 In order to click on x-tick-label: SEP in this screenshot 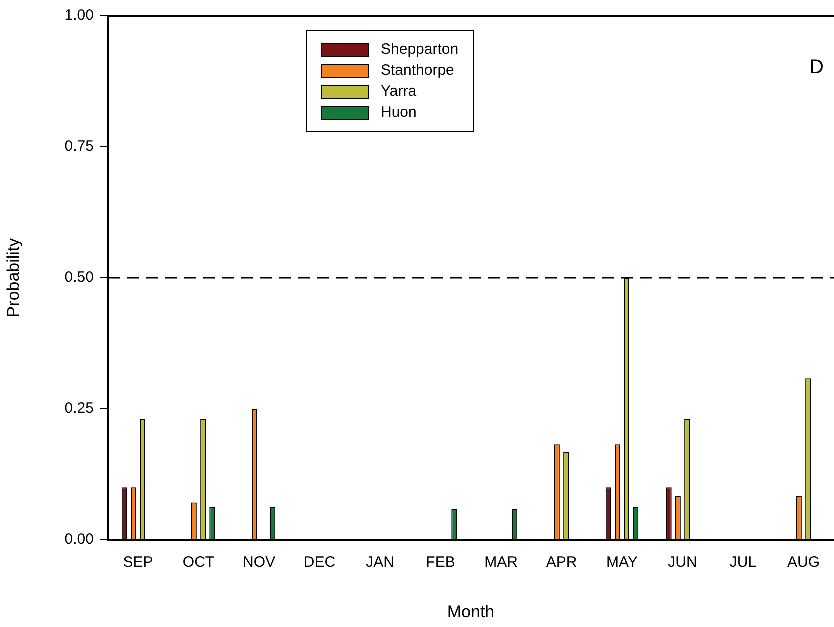, I will do `click(138, 563)`.